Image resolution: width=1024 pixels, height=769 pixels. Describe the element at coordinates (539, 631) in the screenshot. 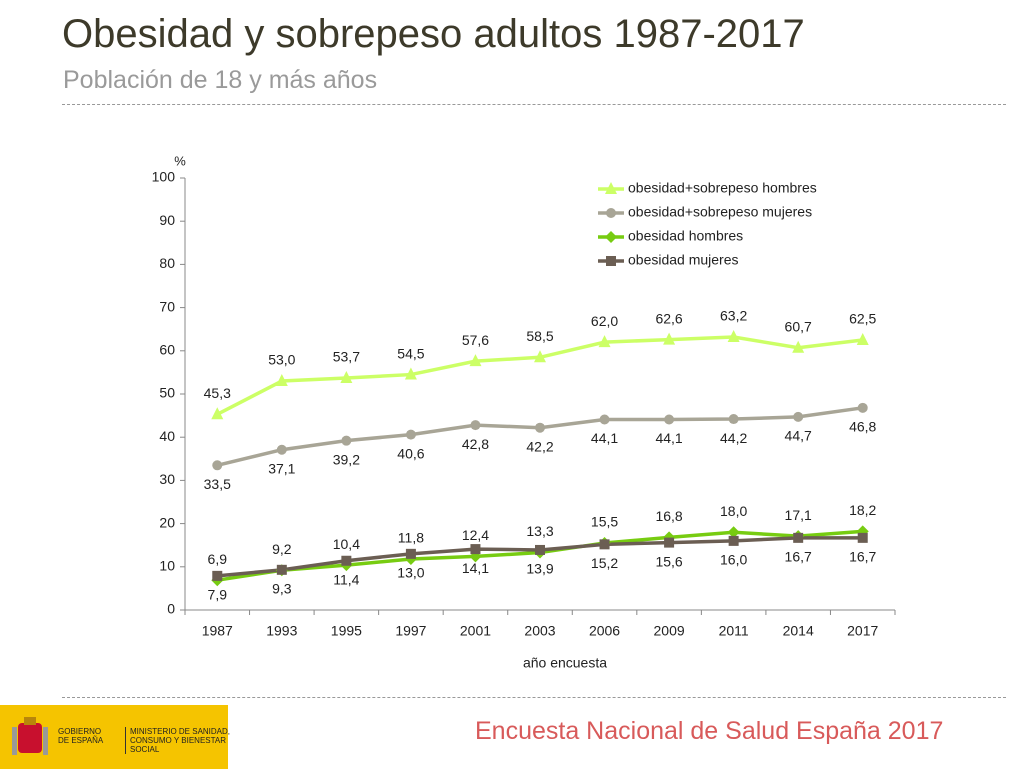

I see `x-tick-label: 2003` at that location.